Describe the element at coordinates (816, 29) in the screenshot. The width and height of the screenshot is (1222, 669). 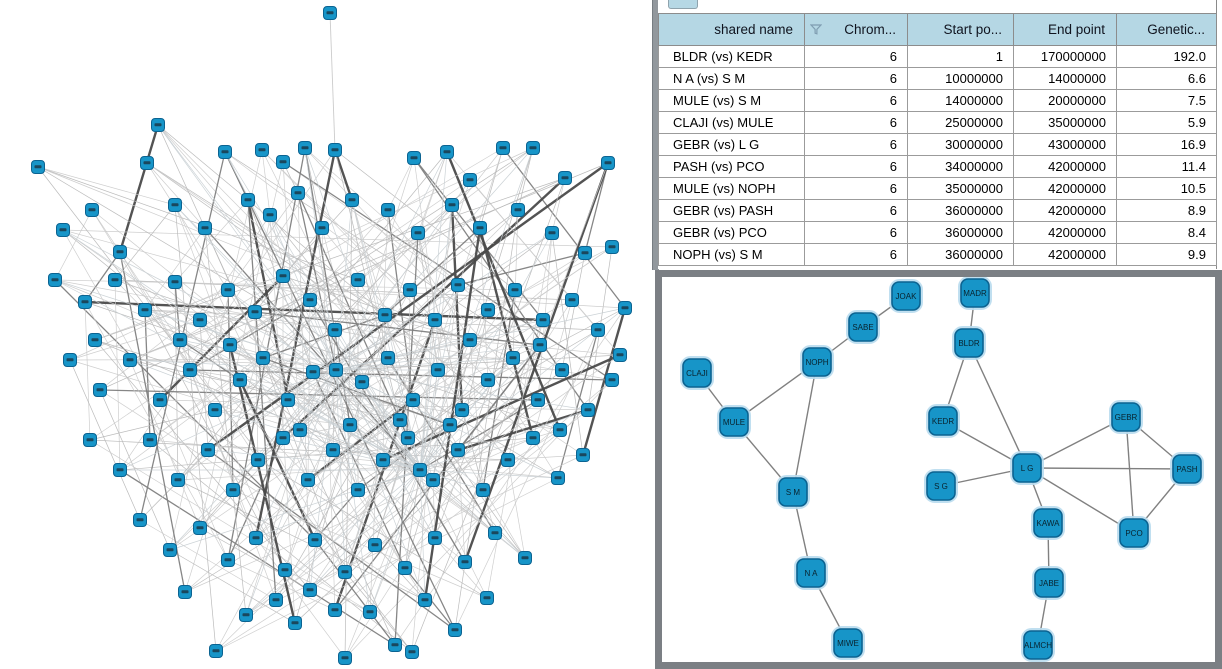
I see `filter-icon` at that location.